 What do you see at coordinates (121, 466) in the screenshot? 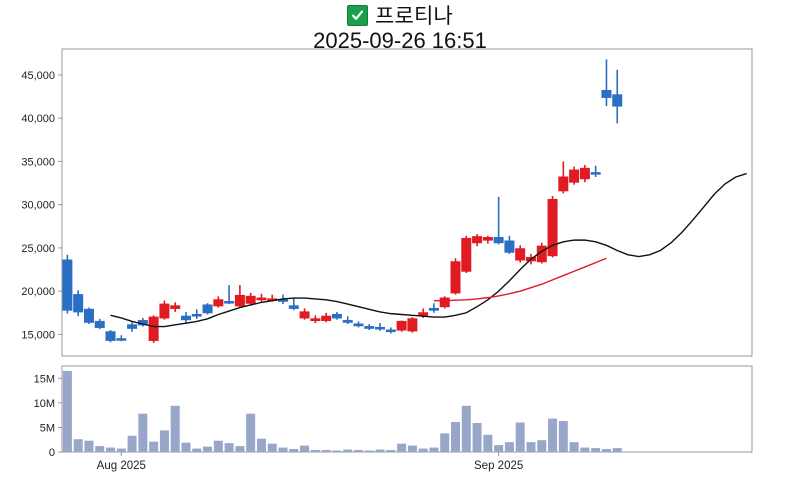
I see `x-tick-label: Aug 2025` at bounding box center [121, 466].